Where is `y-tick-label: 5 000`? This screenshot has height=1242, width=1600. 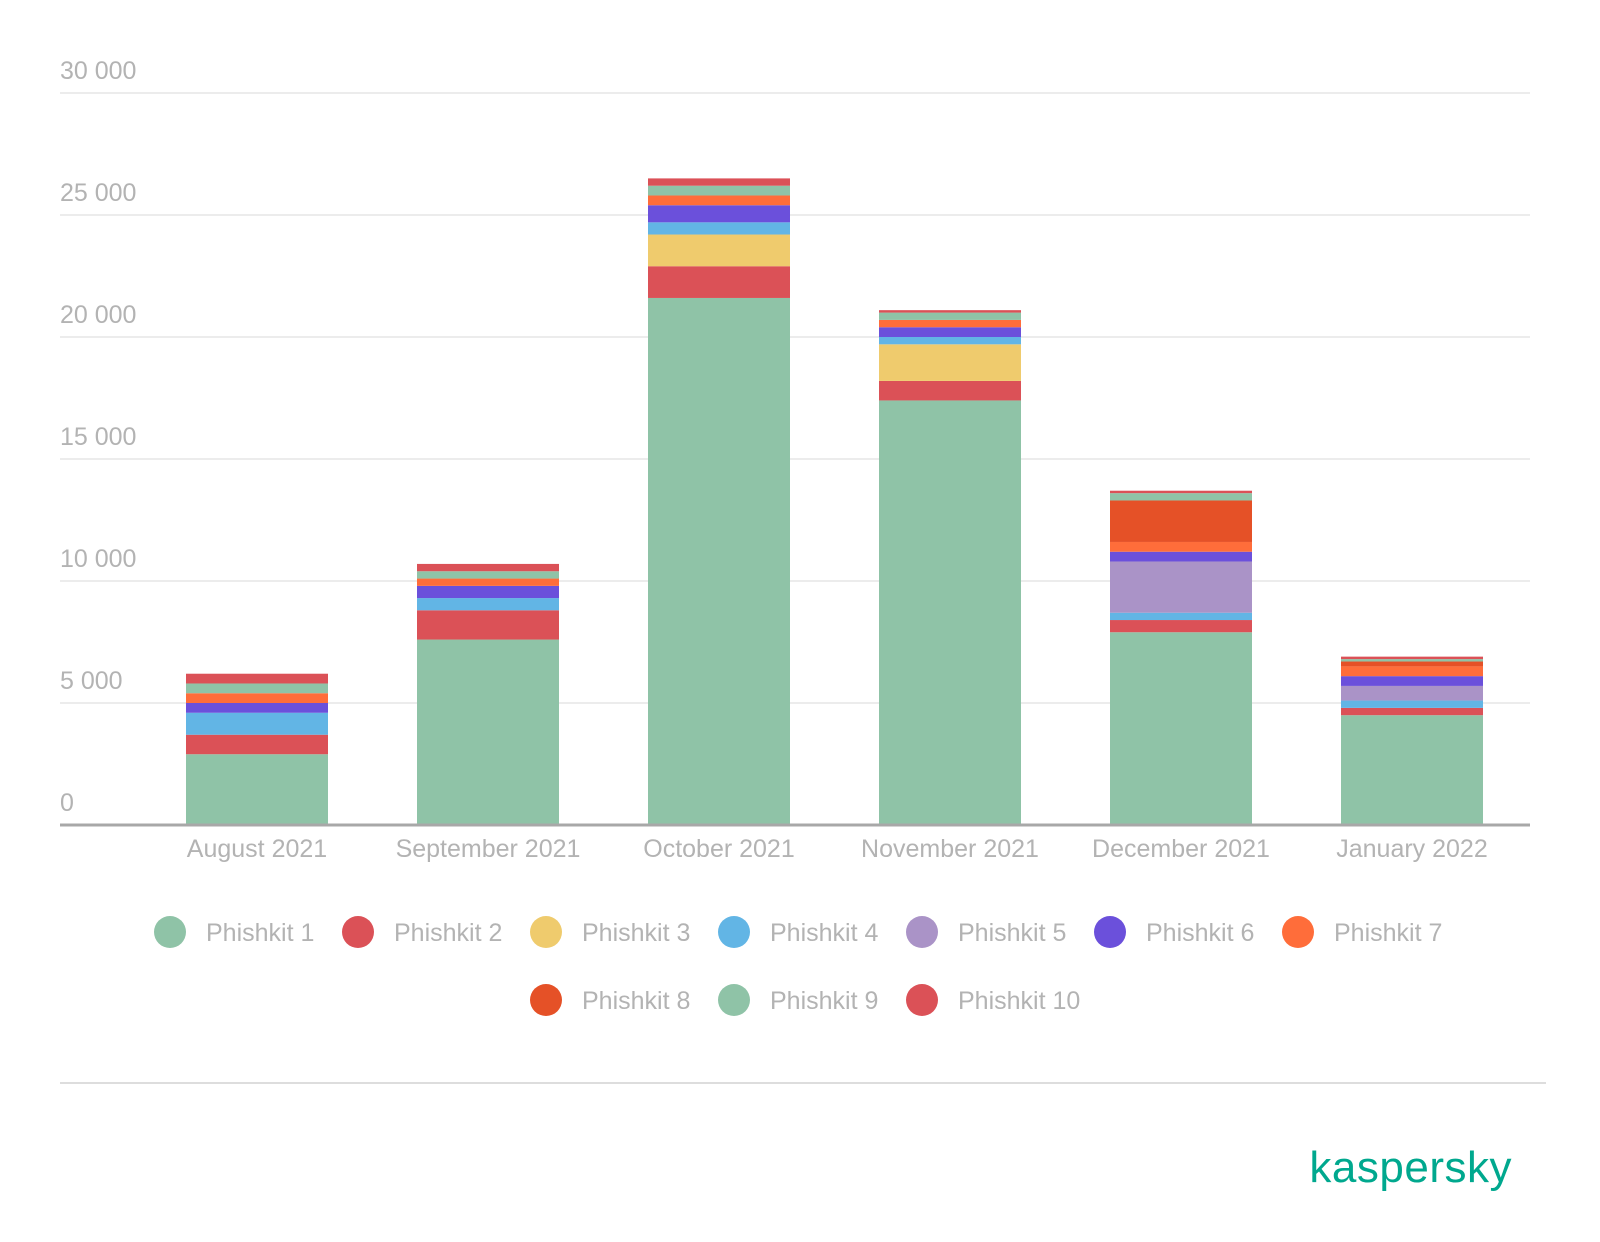 y-tick-label: 5 000 is located at coordinates (91, 681).